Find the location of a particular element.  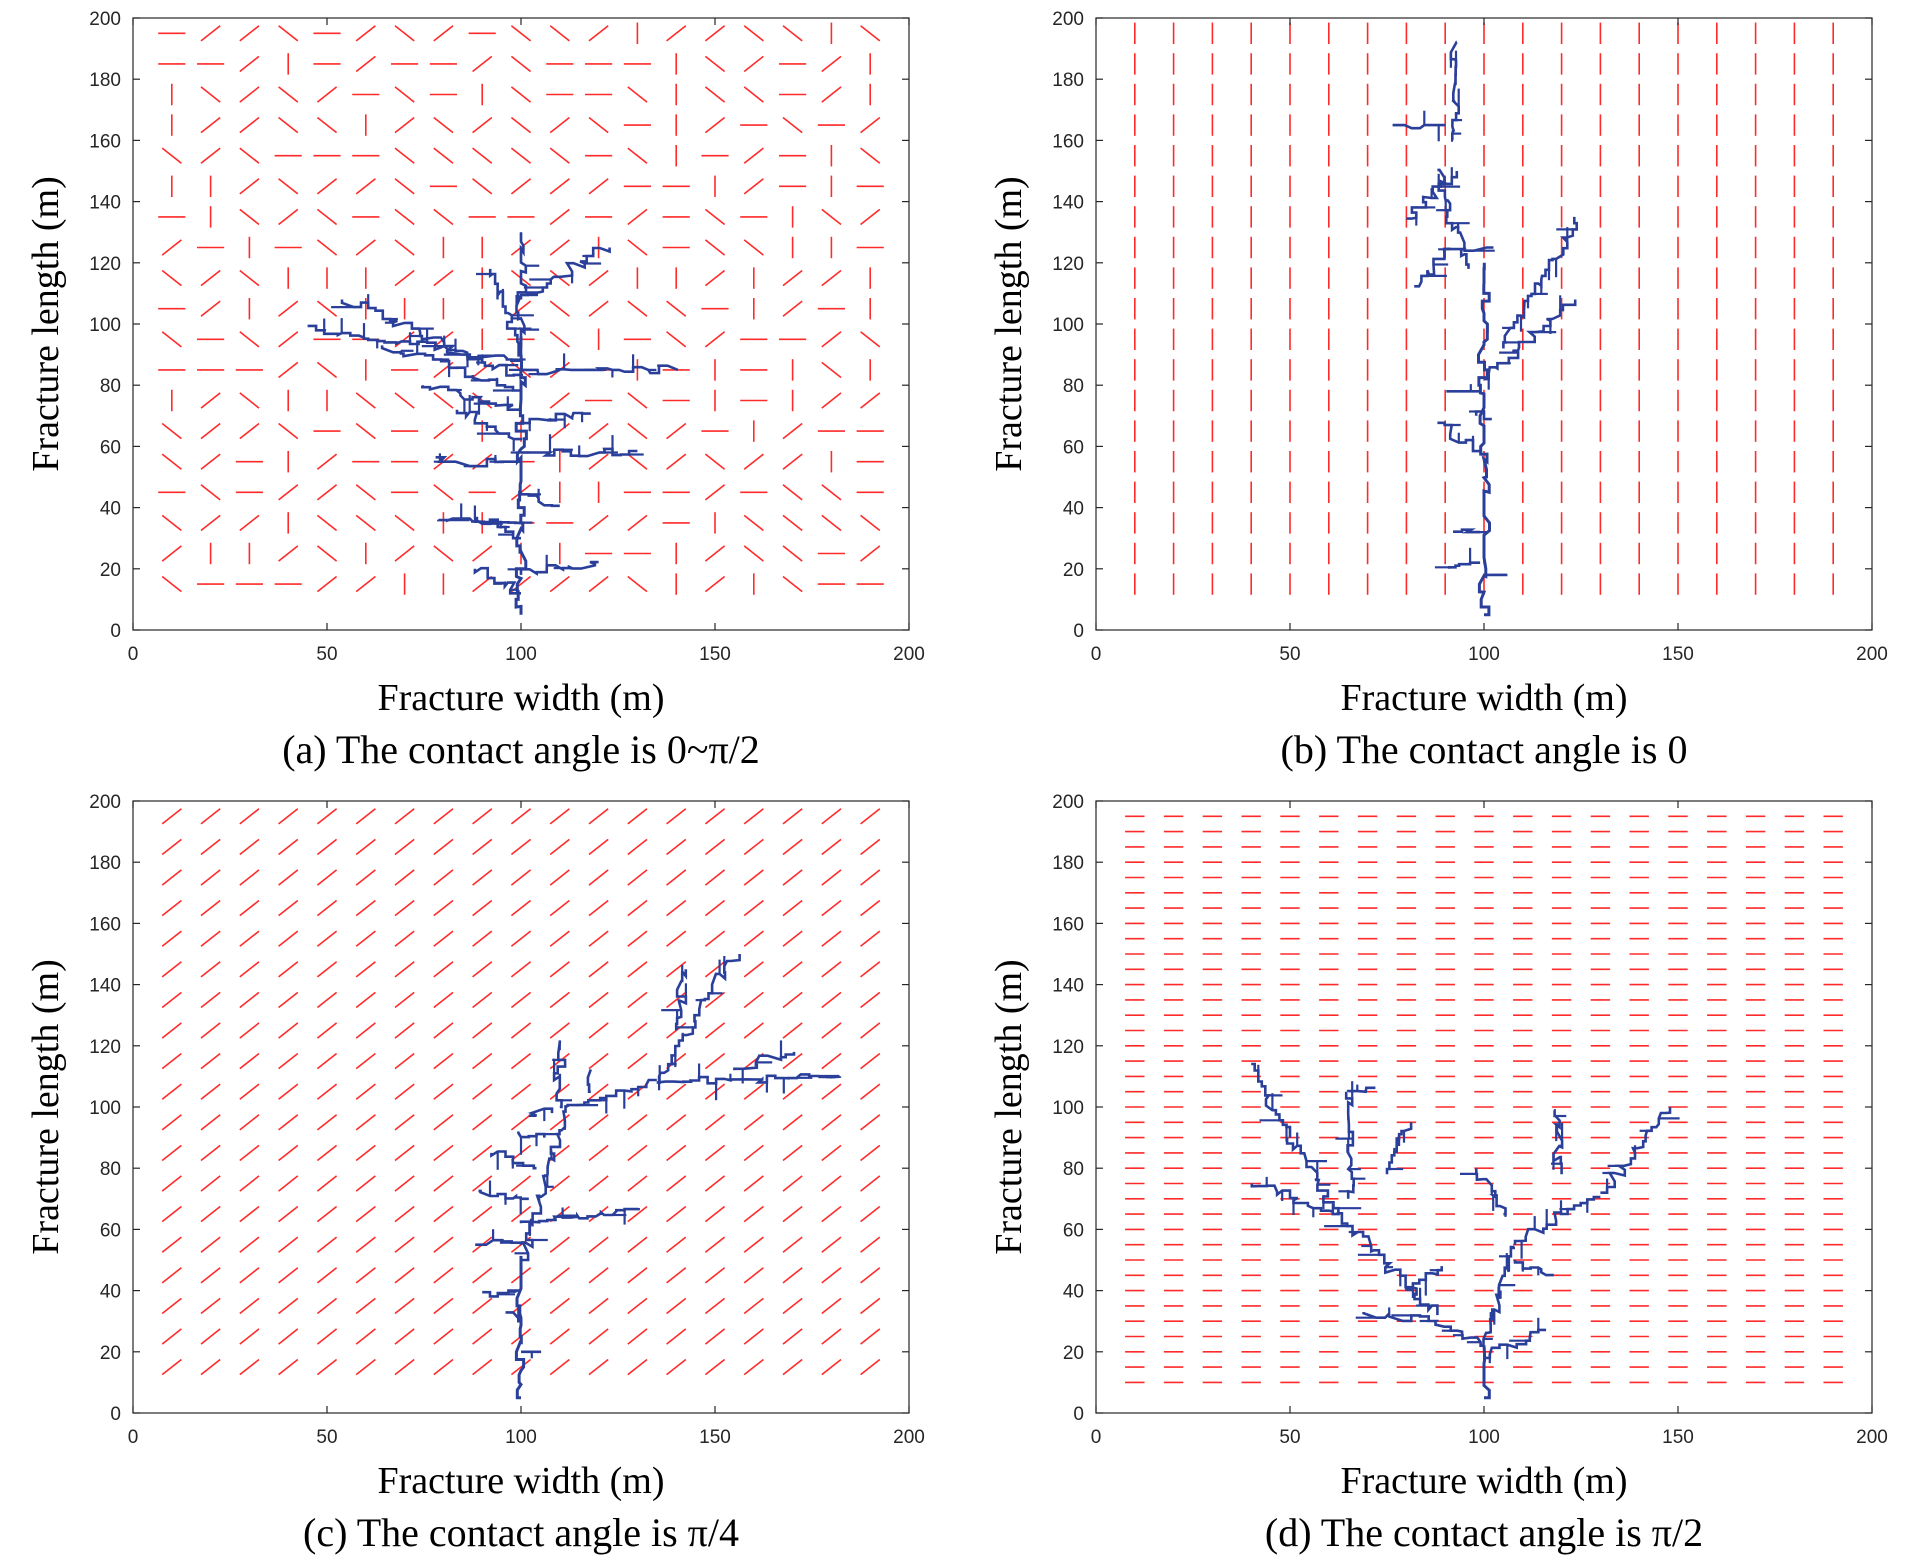

y-tick-label: 180 is located at coordinates (105, 863).